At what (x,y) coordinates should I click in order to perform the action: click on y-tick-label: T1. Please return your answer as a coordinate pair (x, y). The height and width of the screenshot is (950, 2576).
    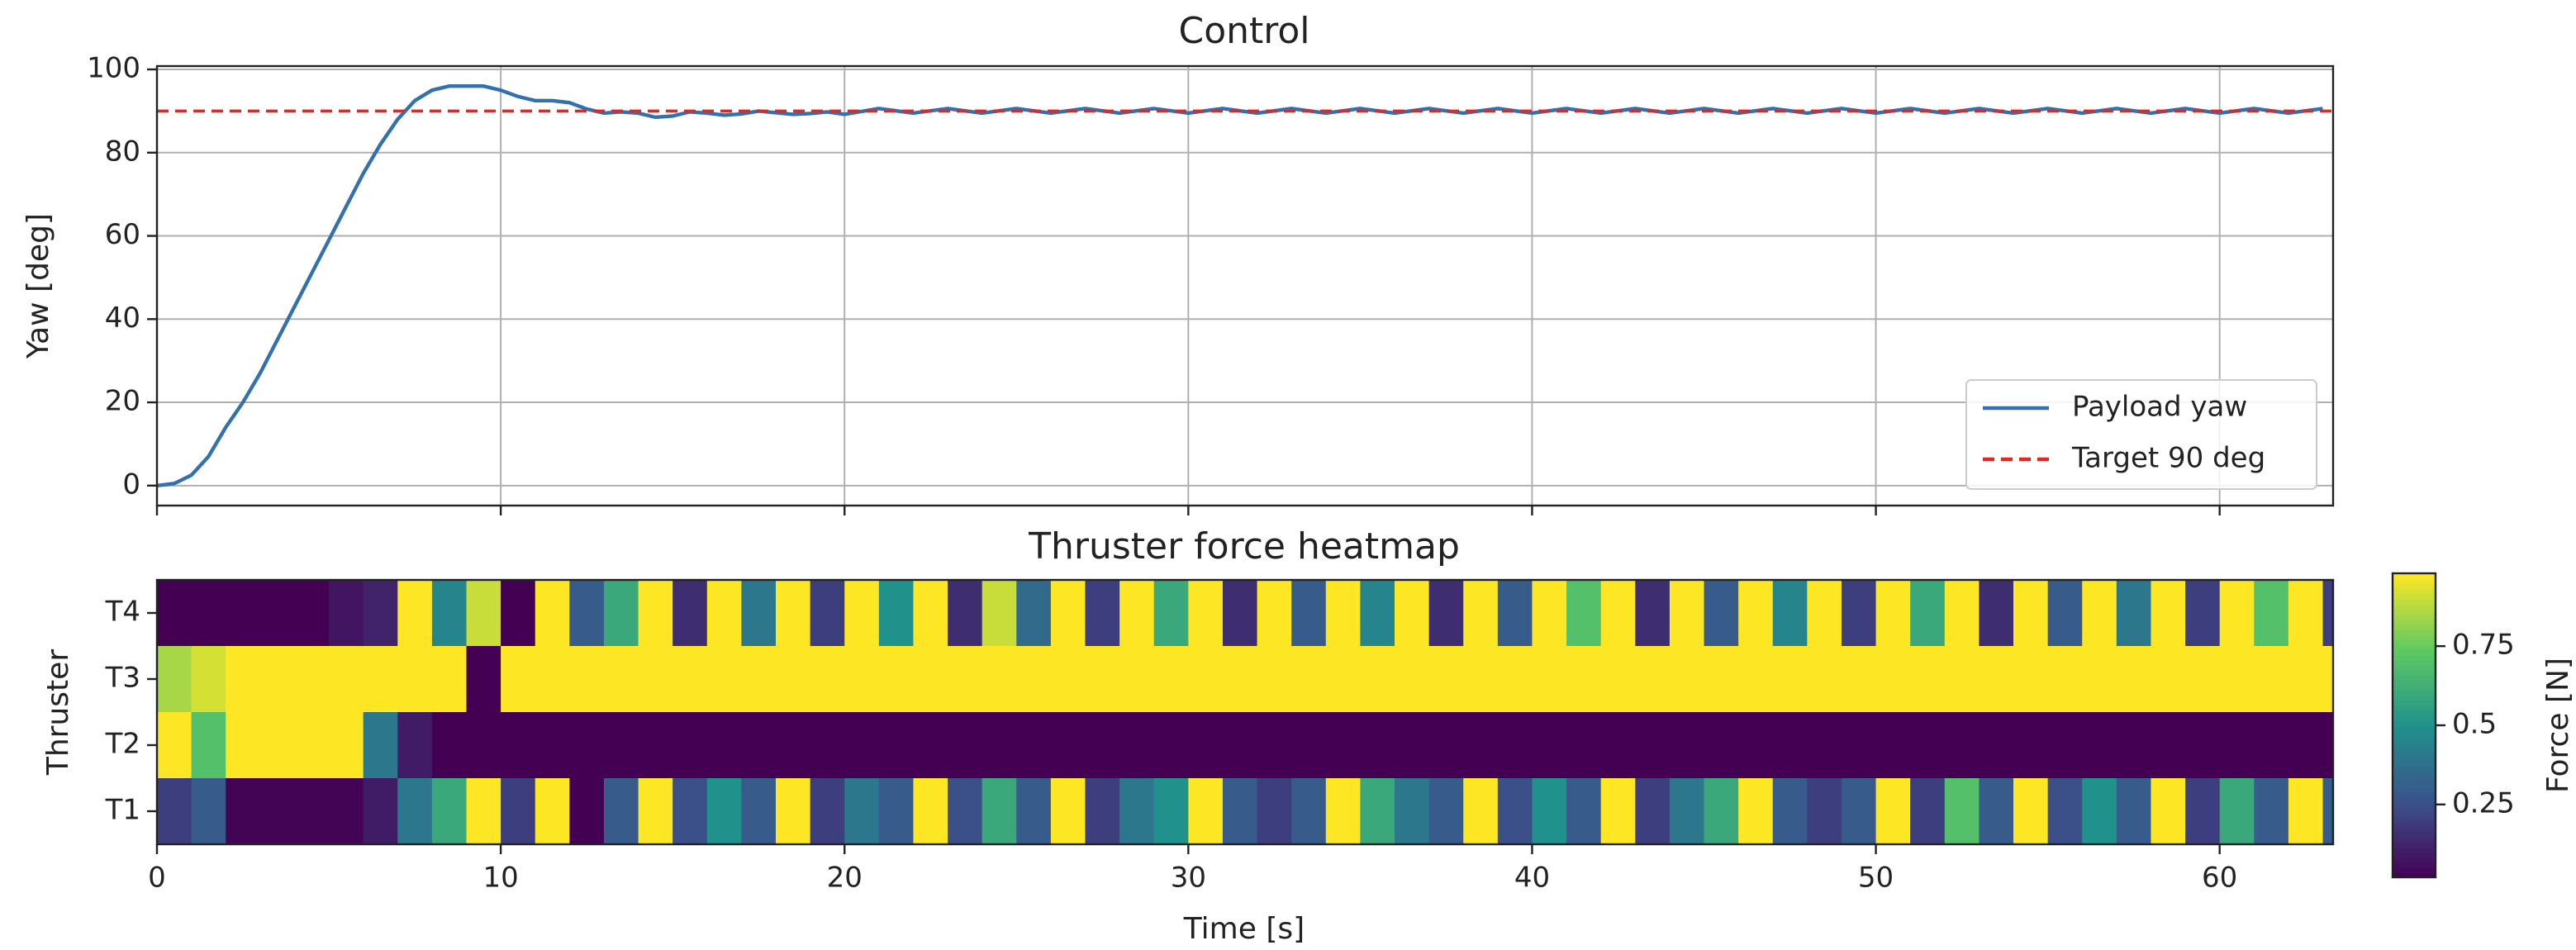
    Looking at the image, I should click on (122, 810).